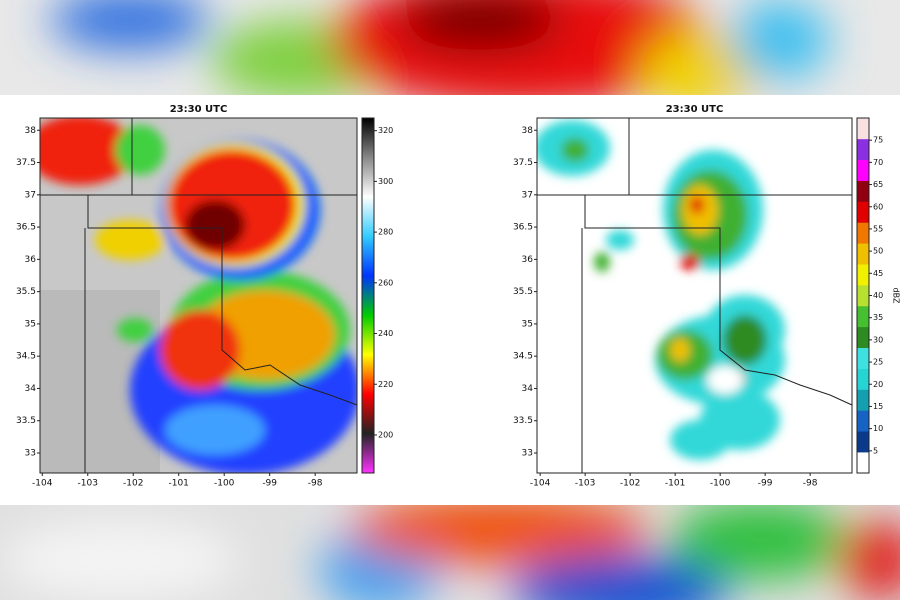 This screenshot has height=600, width=900. Describe the element at coordinates (878, 184) in the screenshot. I see `colorbar-tick-label: 65` at that location.